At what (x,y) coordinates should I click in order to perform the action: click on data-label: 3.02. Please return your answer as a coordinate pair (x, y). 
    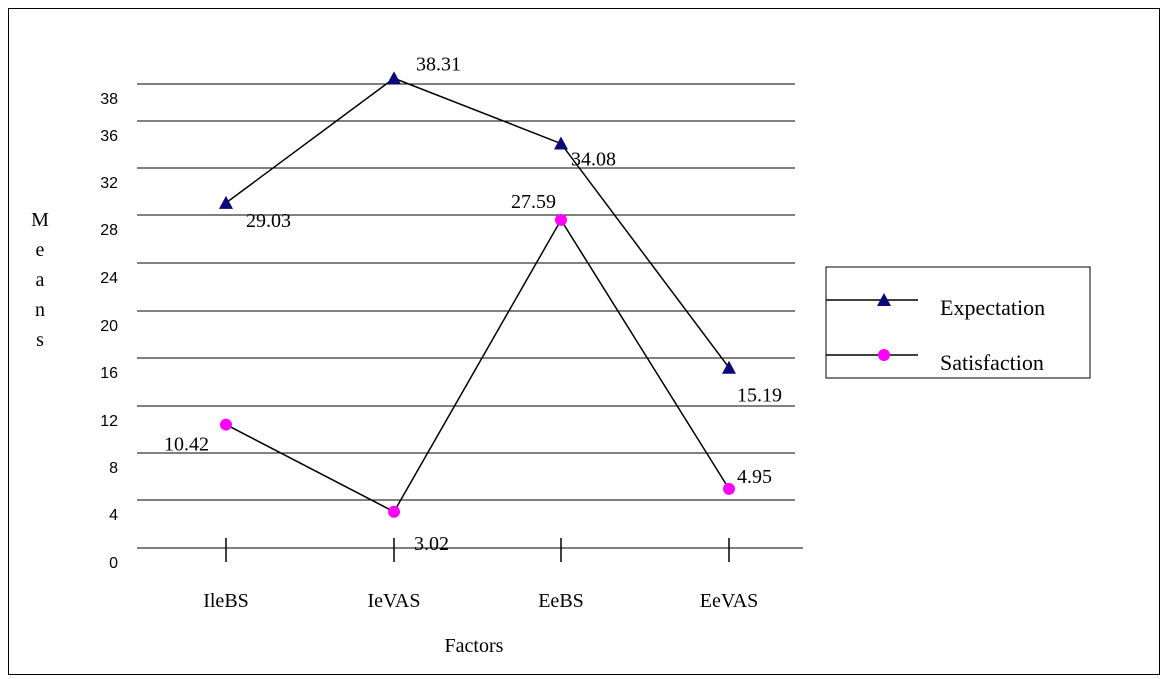
    Looking at the image, I should click on (431, 544).